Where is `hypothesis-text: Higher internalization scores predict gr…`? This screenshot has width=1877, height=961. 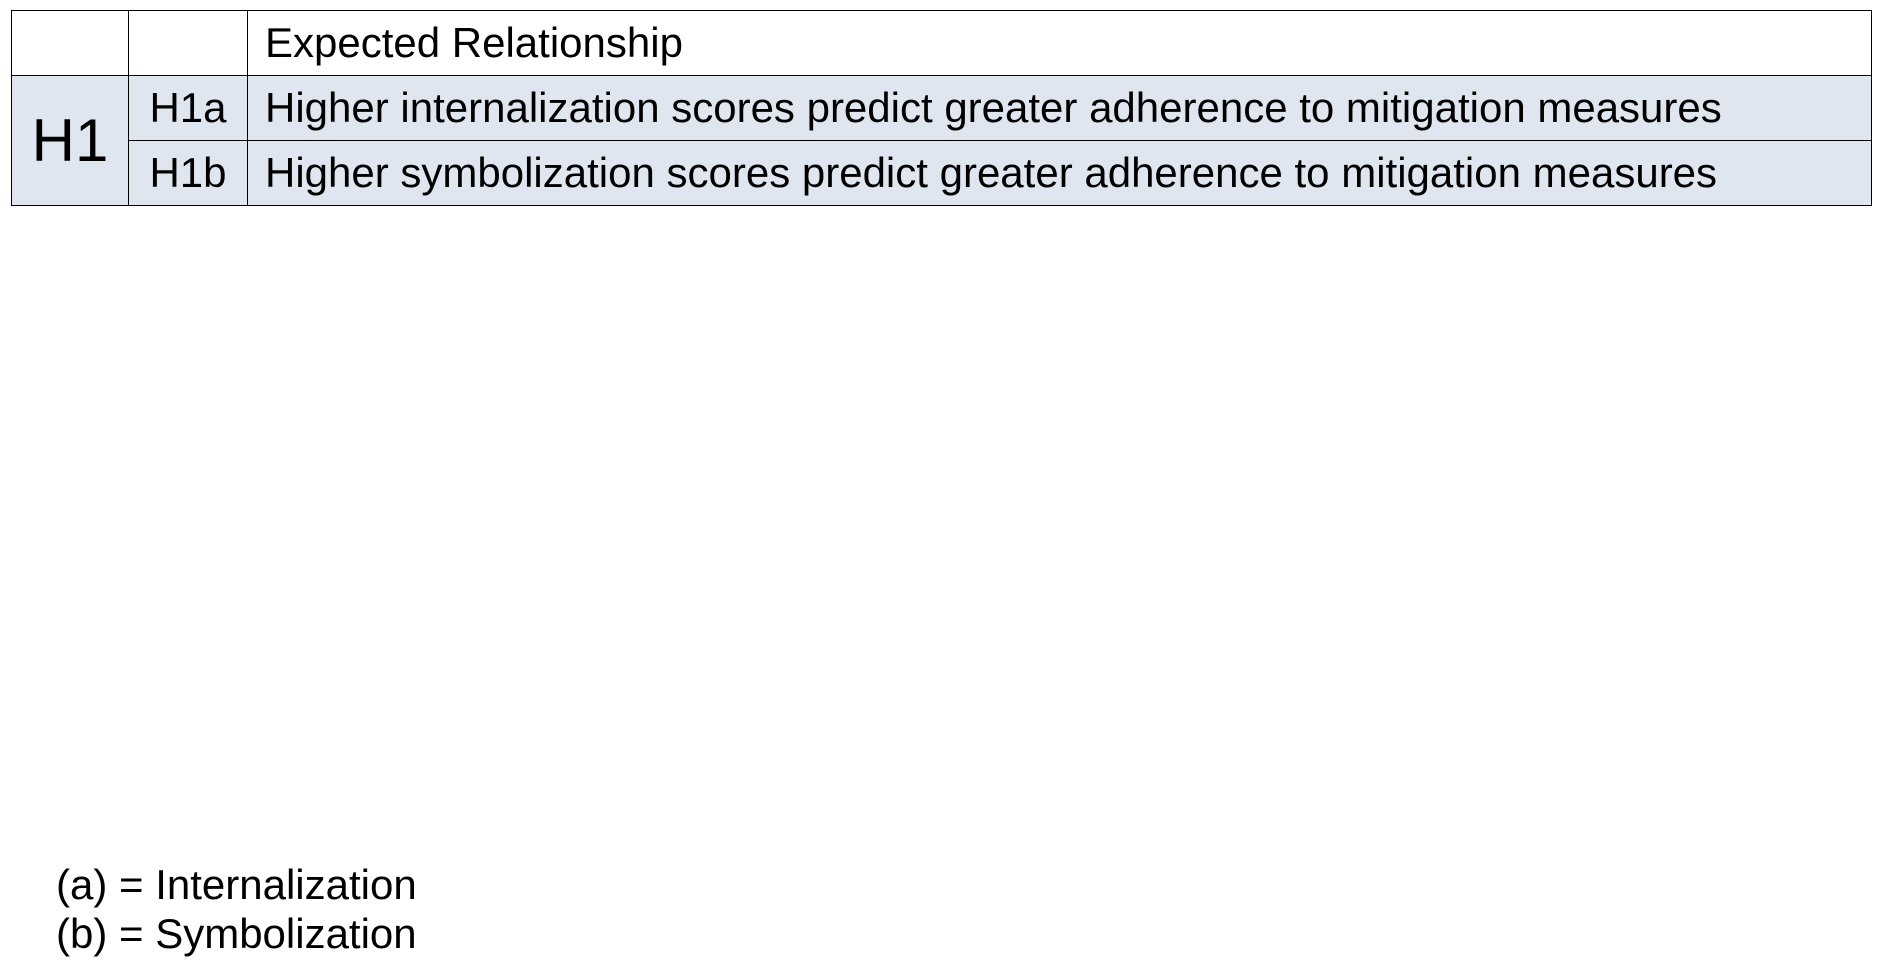 hypothesis-text: Higher internalization scores predict gr… is located at coordinates (1059, 108).